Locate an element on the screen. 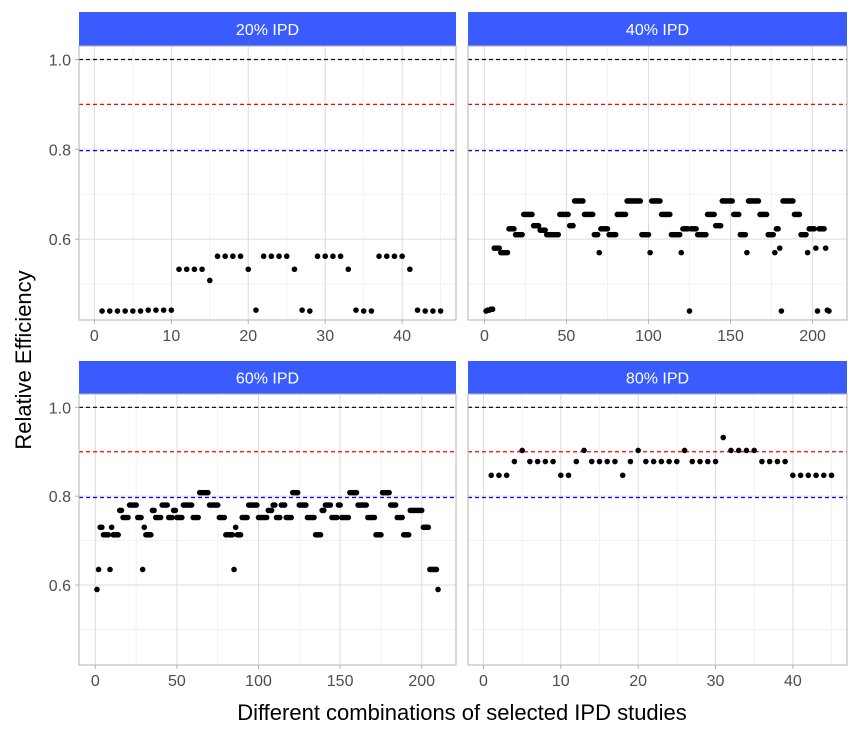  panel-strip-title: 60% IPD is located at coordinates (267, 379).